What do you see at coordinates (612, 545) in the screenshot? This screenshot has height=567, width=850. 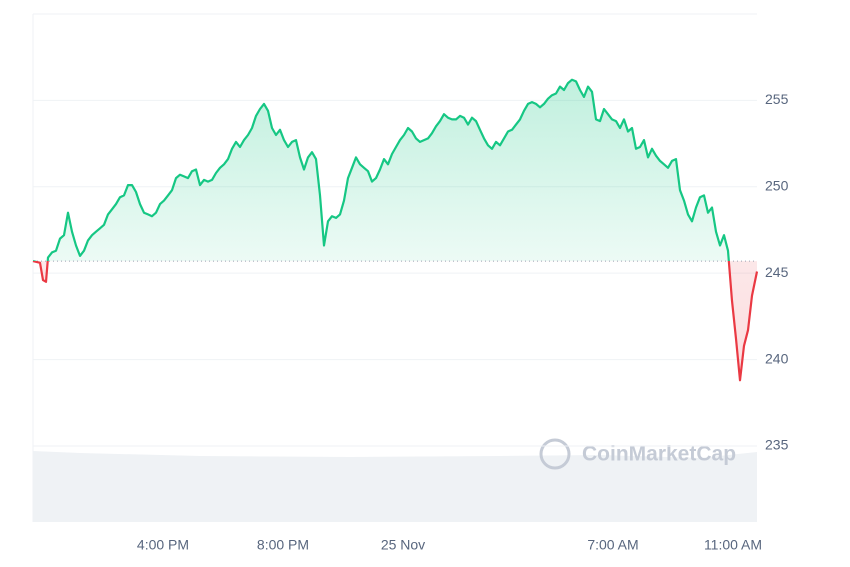 I see `x-tick-label: 7:00 AM` at bounding box center [612, 545].